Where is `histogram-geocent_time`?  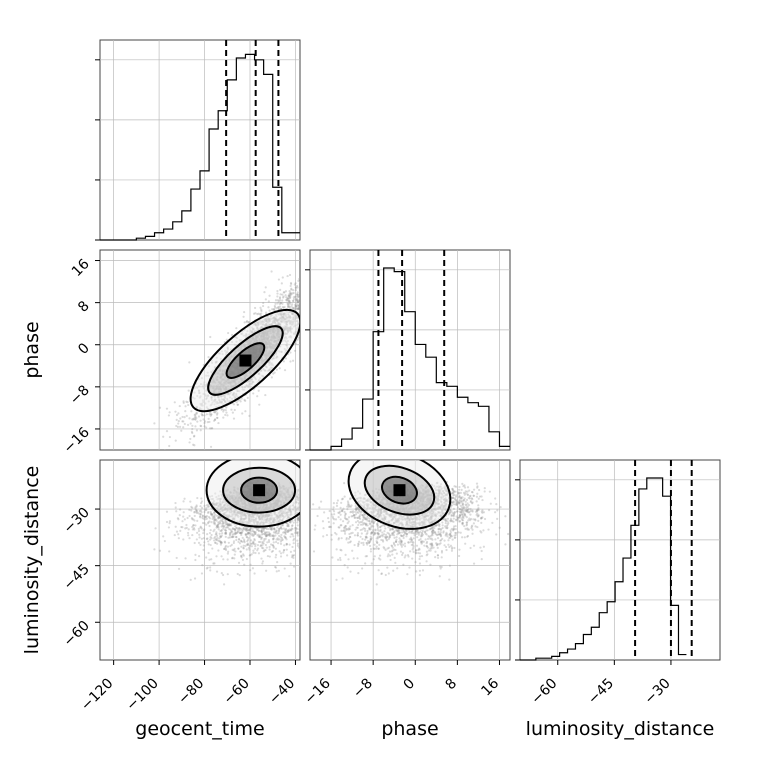
histogram-geocent_time is located at coordinates (200, 147).